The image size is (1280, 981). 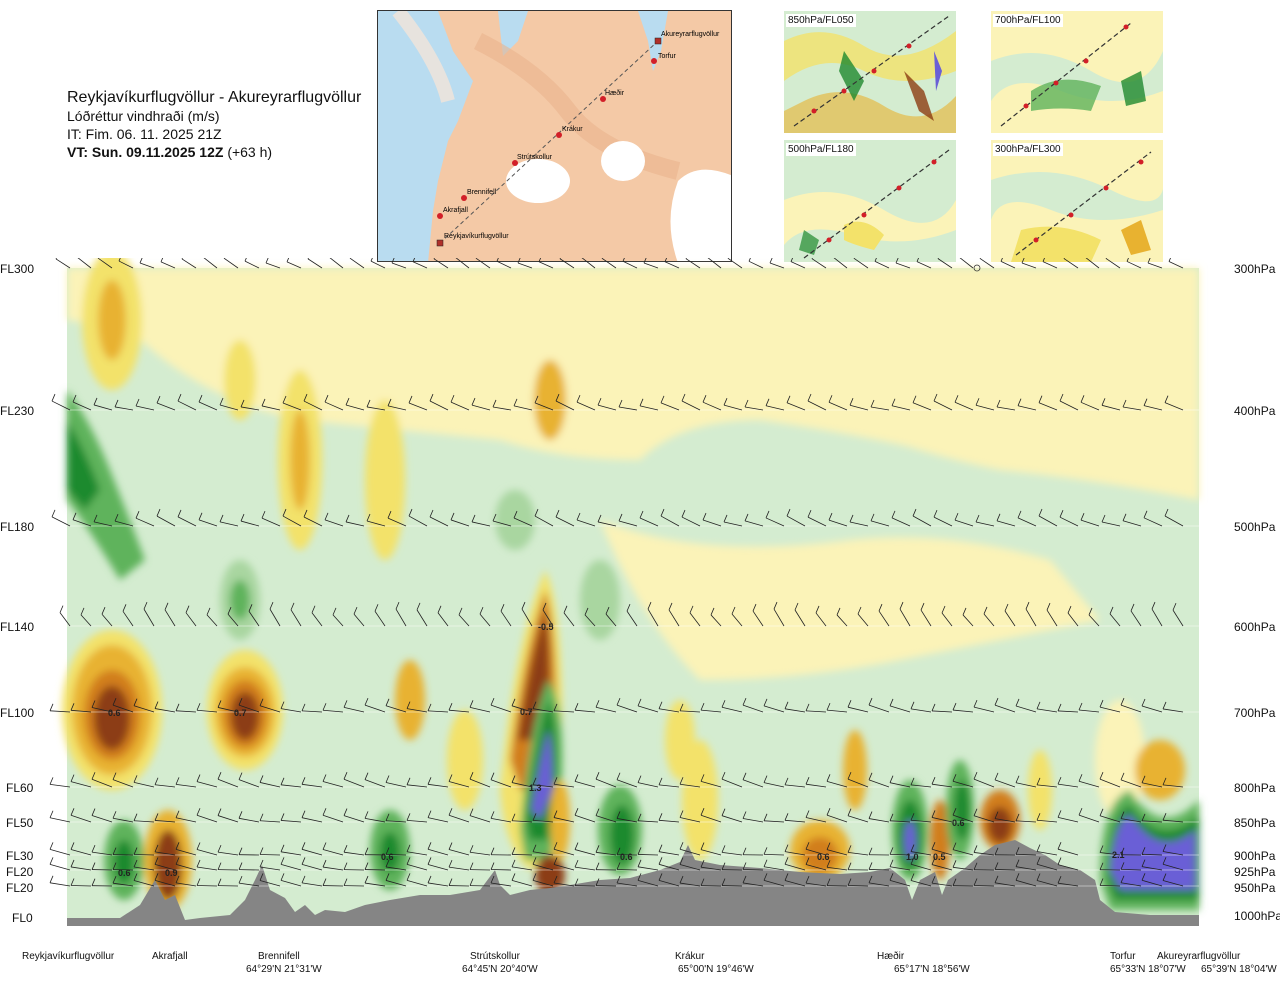 What do you see at coordinates (1199, 956) in the screenshot?
I see `location-name: Akureyrarflugvöllur` at bounding box center [1199, 956].